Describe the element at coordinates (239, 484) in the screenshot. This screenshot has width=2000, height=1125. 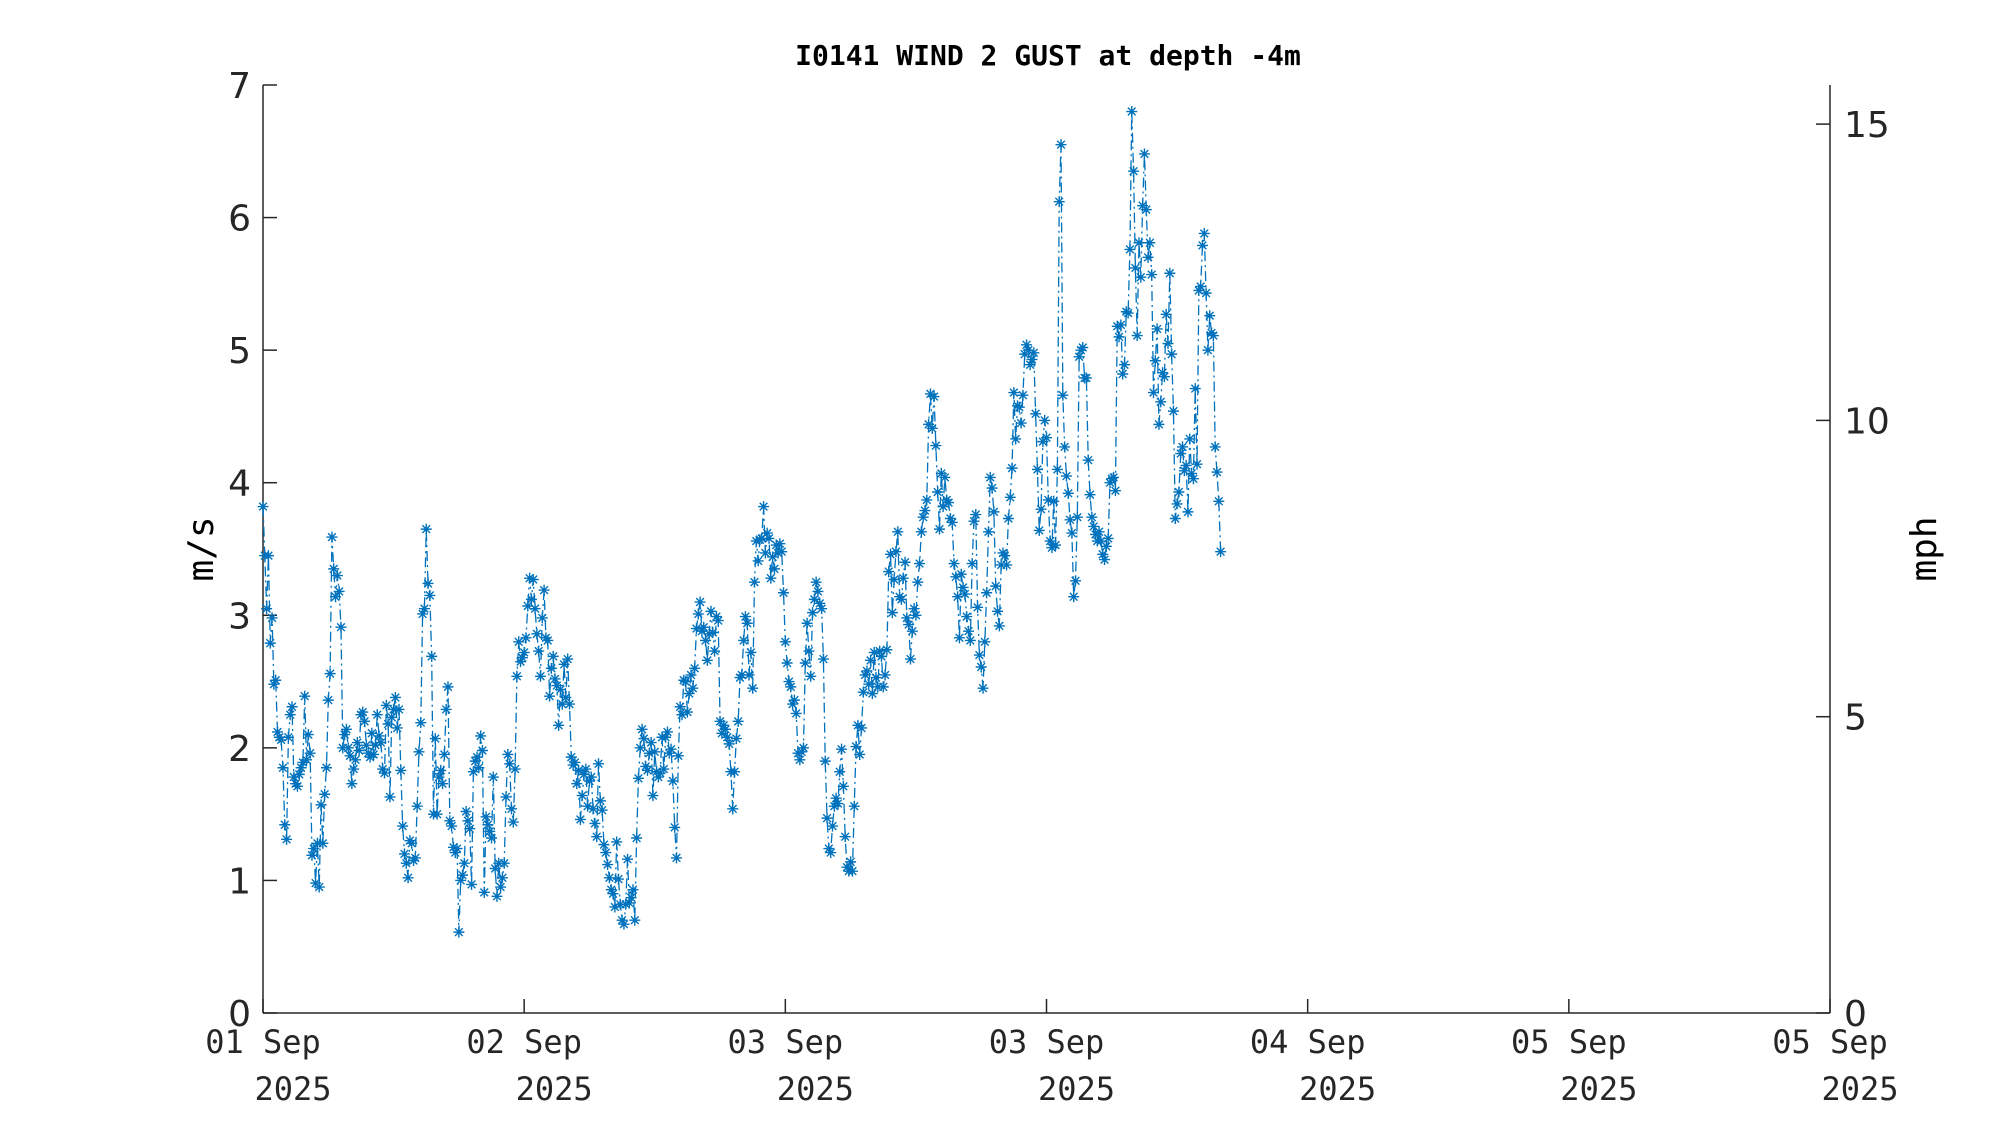
I see `y-tick-label: 4` at that location.